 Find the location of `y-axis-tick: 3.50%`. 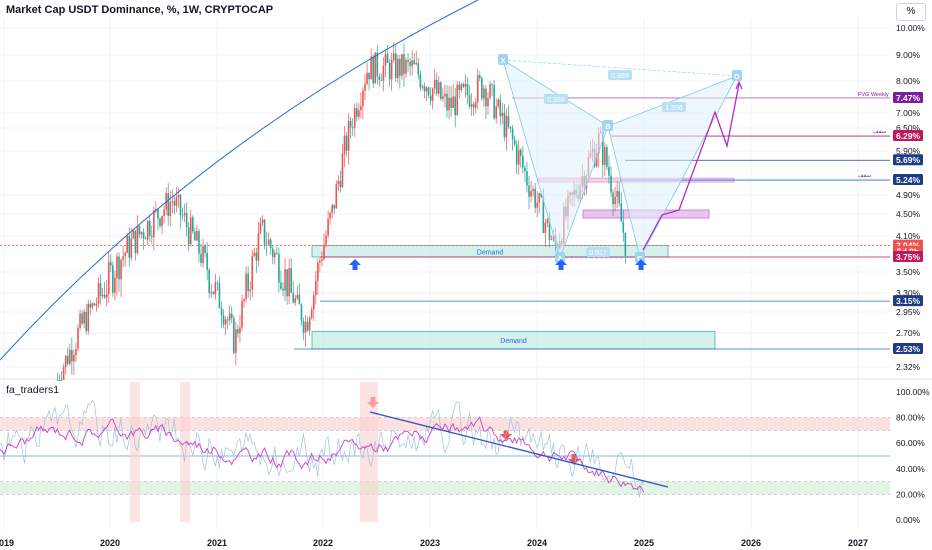

y-axis-tick: 3.50% is located at coordinates (908, 272).